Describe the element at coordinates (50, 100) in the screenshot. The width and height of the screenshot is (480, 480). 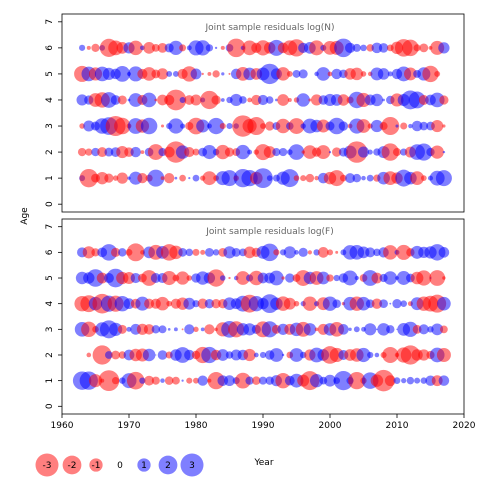
I see `y-tick-label: 4` at that location.